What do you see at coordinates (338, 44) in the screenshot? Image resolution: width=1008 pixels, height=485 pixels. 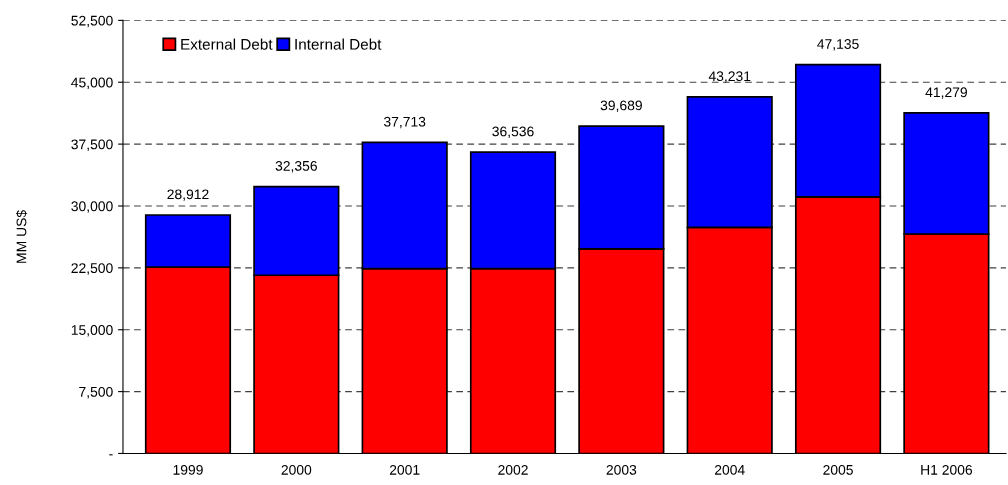 I see `legend-label: Internal Debt` at bounding box center [338, 44].